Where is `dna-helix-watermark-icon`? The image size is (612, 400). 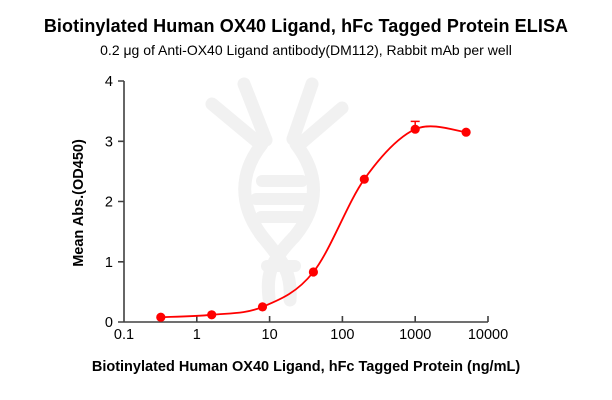 dna-helix-watermark-icon is located at coordinates (277, 192).